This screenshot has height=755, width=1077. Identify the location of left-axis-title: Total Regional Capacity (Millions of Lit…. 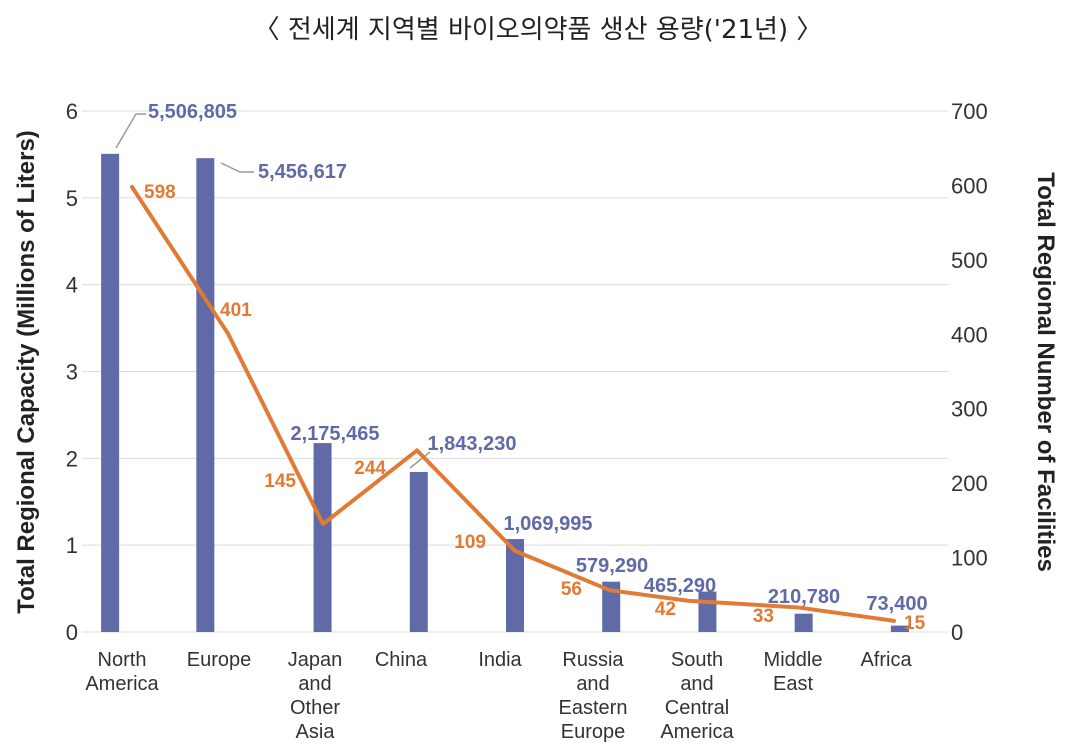
(26, 372).